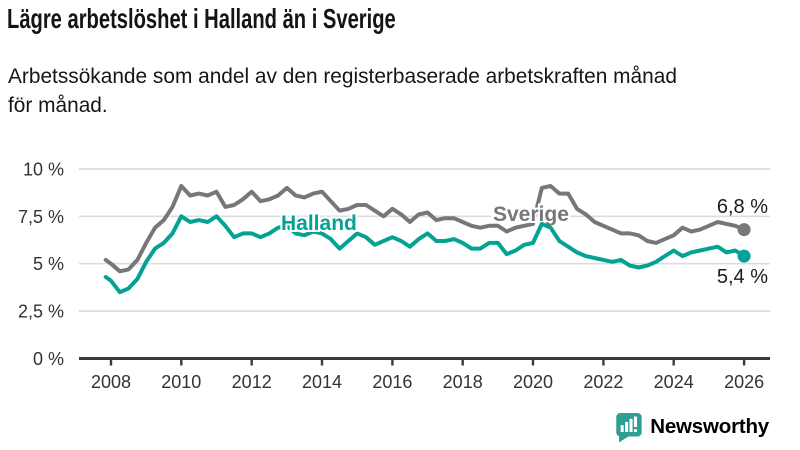 This screenshot has width=800, height=450. I want to click on x-tick-label: 2020, so click(533, 382).